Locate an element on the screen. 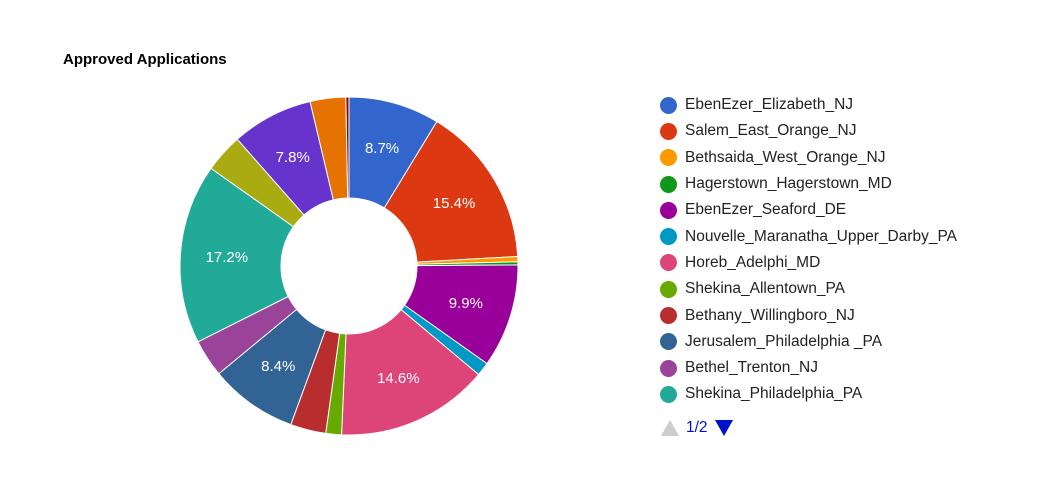  legend-item: Horeb_Adelphi_MD is located at coordinates (845, 263).